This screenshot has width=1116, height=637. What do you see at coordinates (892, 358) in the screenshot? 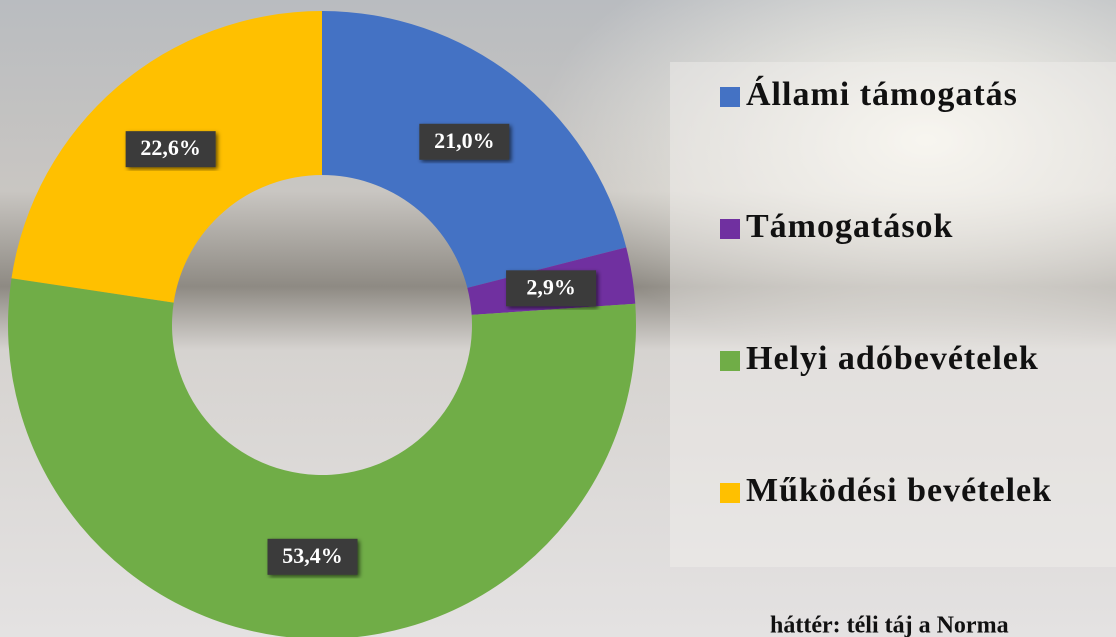
I see `legend-label: Helyi adóbevételek` at bounding box center [892, 358].